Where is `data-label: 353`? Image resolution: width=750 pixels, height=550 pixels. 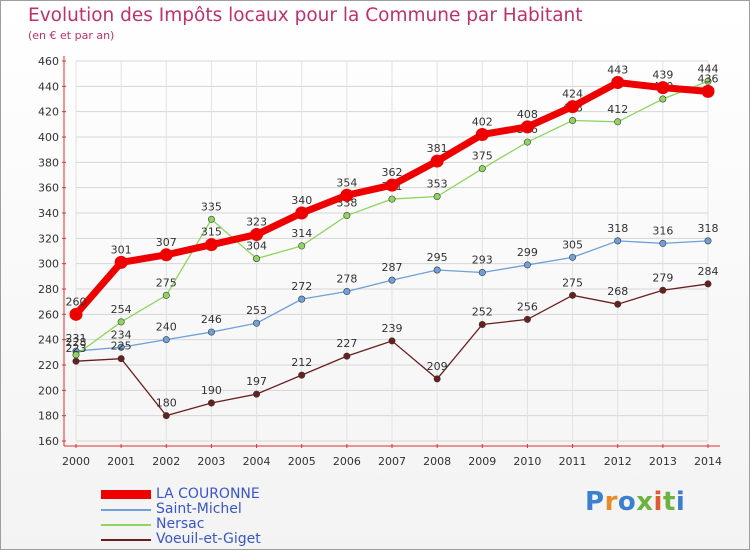
data-label: 353 is located at coordinates (437, 184).